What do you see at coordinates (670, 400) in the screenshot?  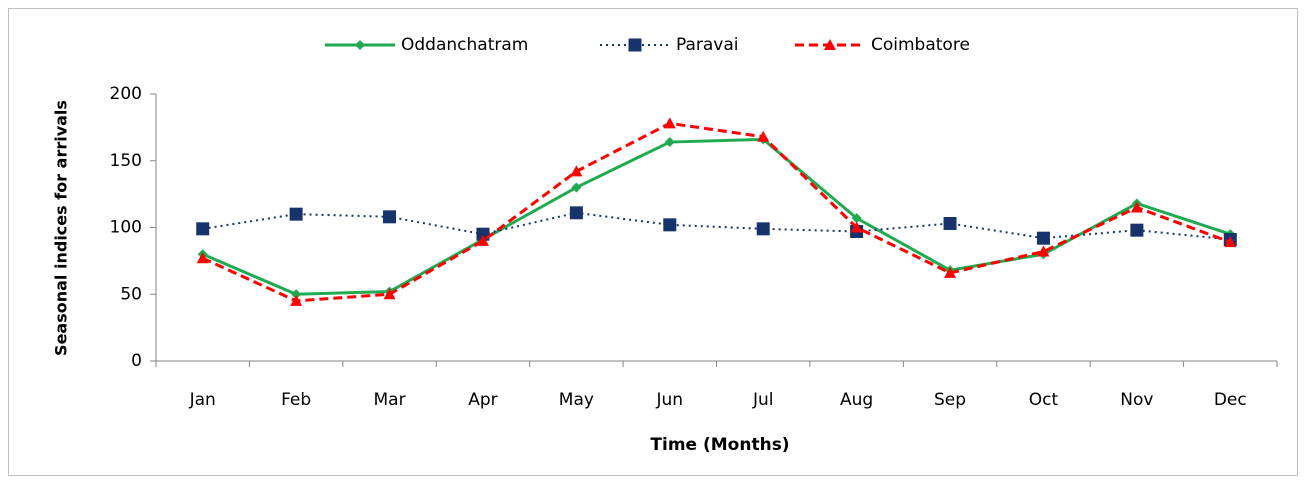 I see `x-tick-label: Jun` at bounding box center [670, 400].